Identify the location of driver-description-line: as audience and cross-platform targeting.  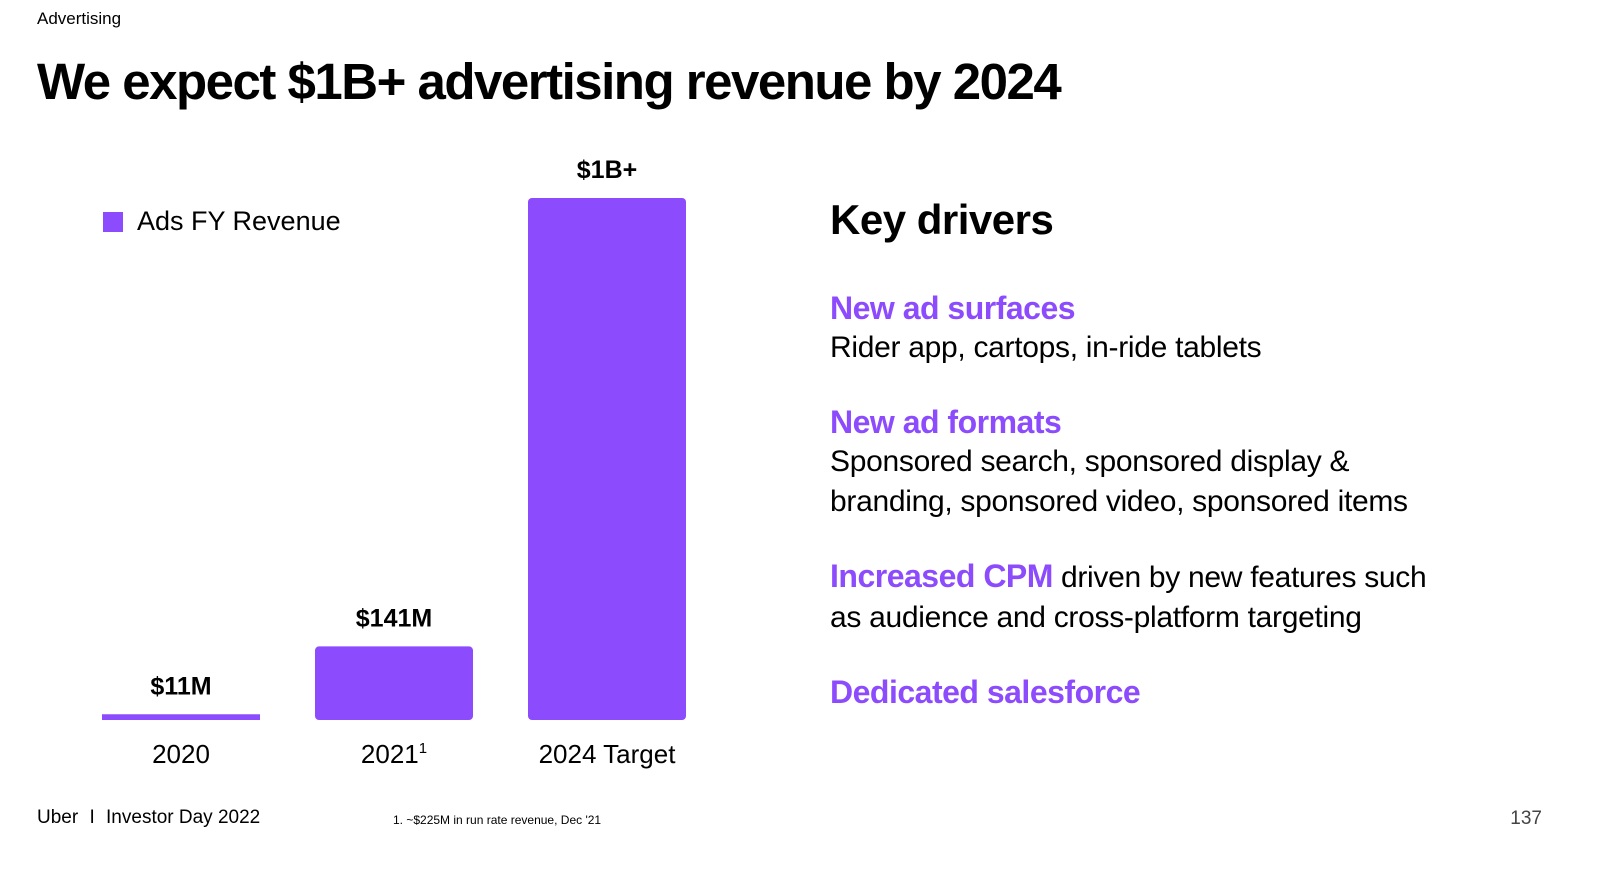
(1096, 617).